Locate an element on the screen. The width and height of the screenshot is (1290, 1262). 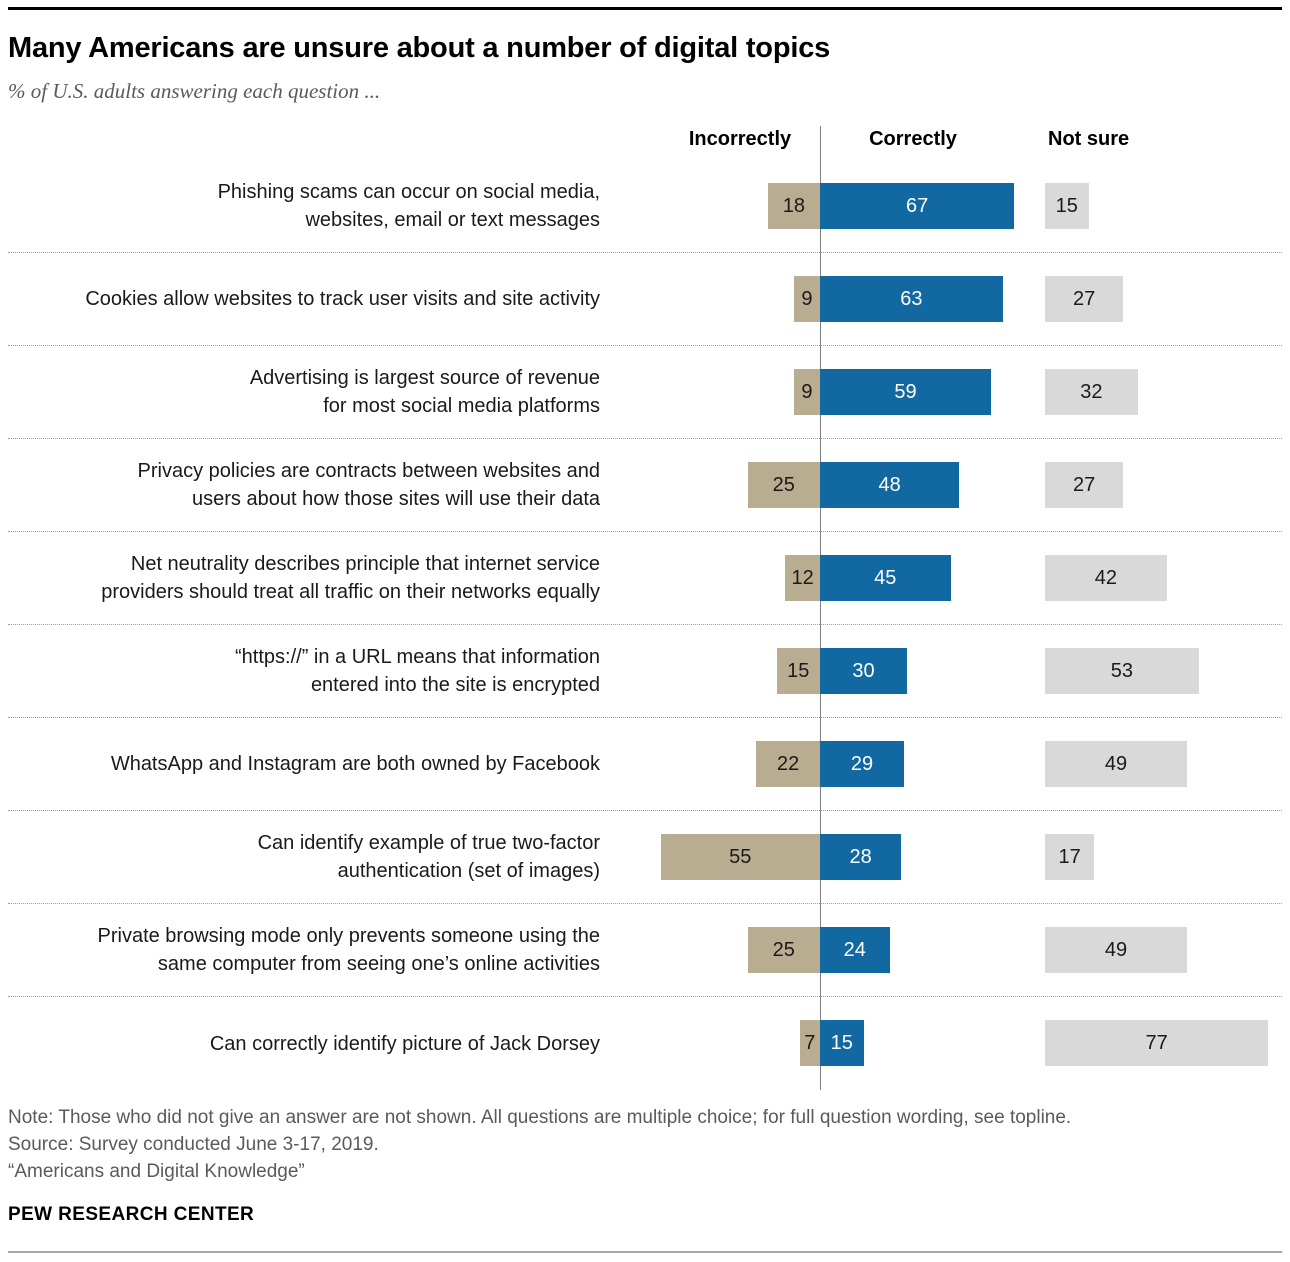
correct-bar: 63 is located at coordinates (911, 299).